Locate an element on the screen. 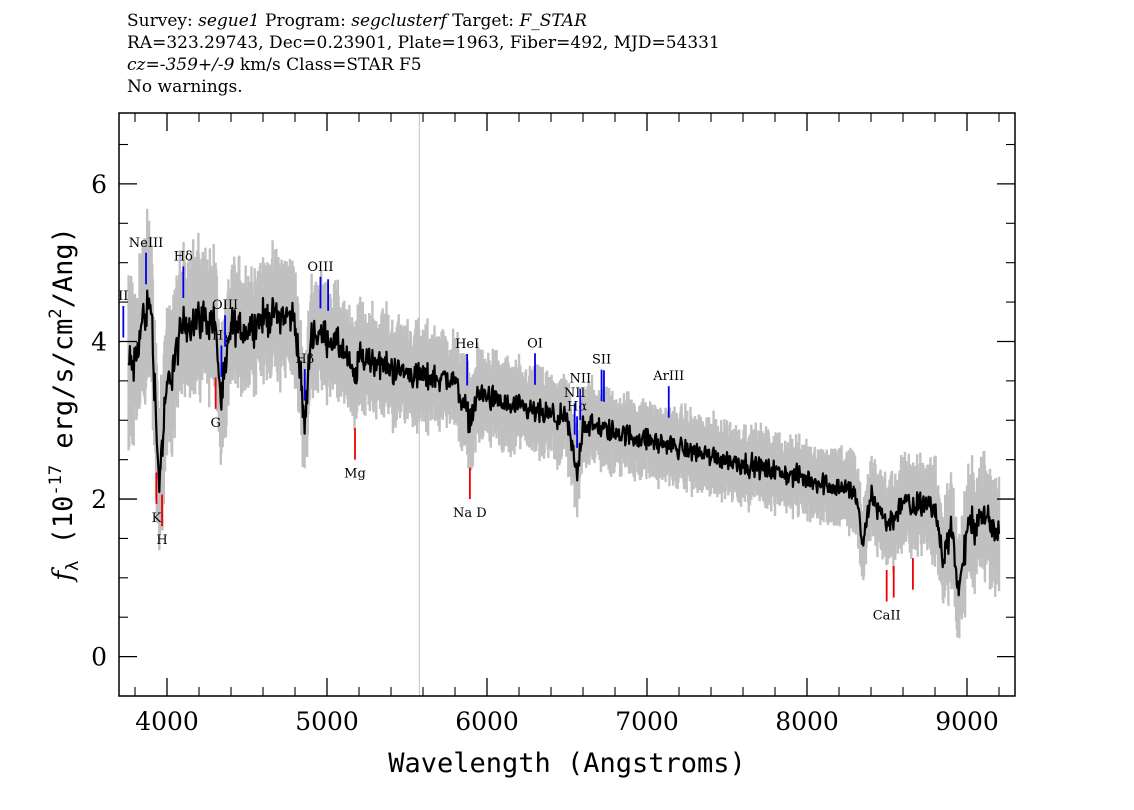  y-axis-title: fλ (10-17 erg/s/cm2/Ang) is located at coordinates (64, 405).